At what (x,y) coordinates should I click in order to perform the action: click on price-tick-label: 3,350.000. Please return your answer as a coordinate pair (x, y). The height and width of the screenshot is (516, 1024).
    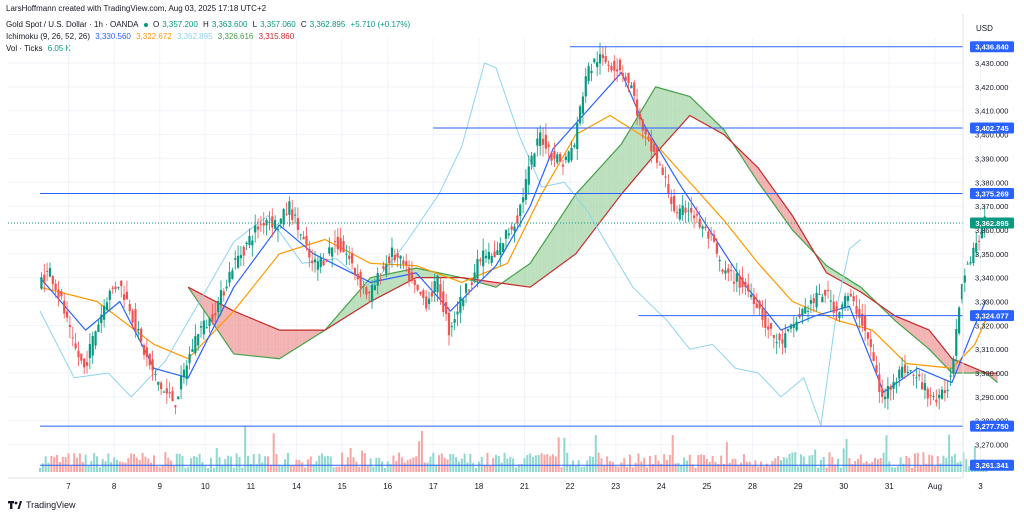
    Looking at the image, I should click on (991, 254).